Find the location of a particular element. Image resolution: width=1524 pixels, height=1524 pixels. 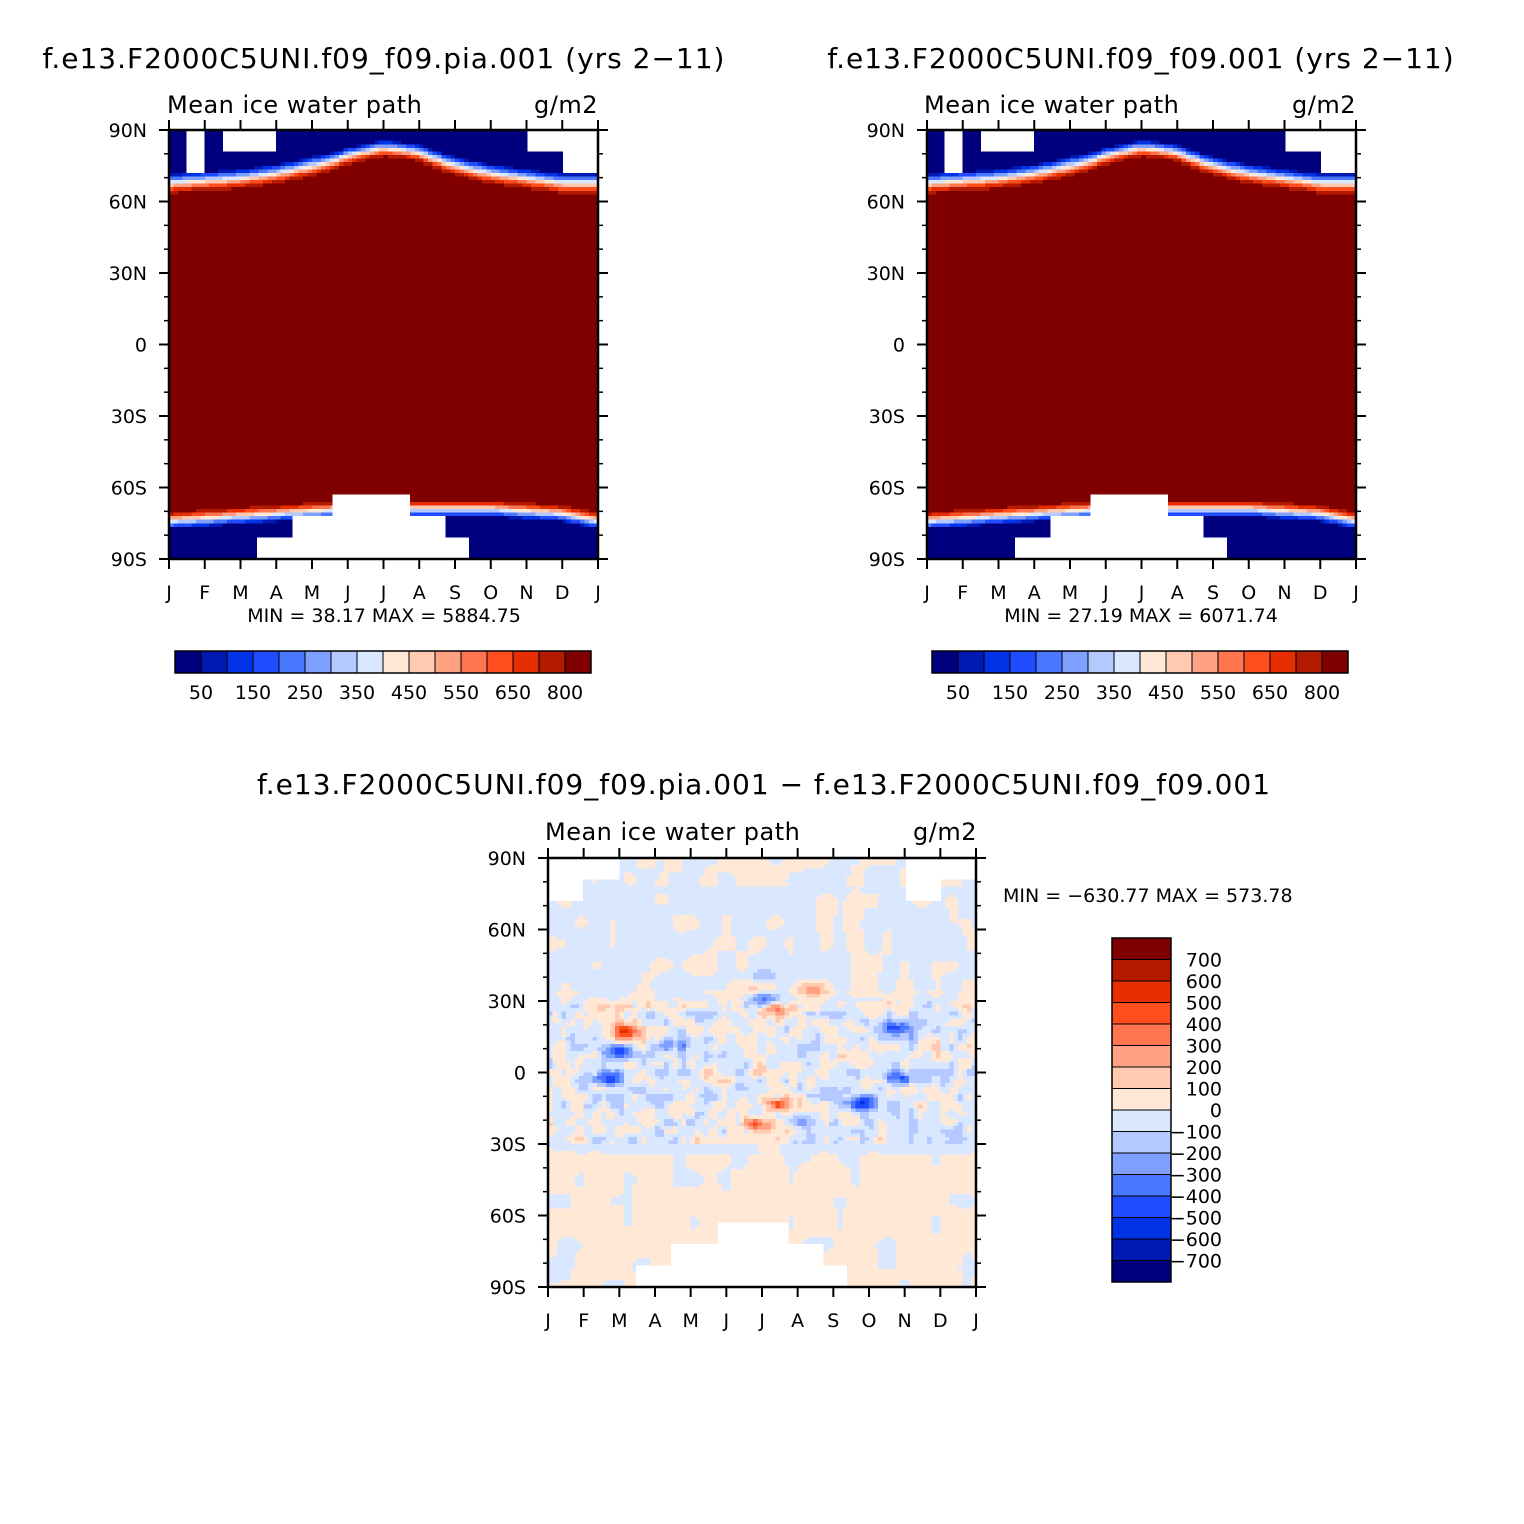

colorbar-label: −300 is located at coordinates (1196, 1176).